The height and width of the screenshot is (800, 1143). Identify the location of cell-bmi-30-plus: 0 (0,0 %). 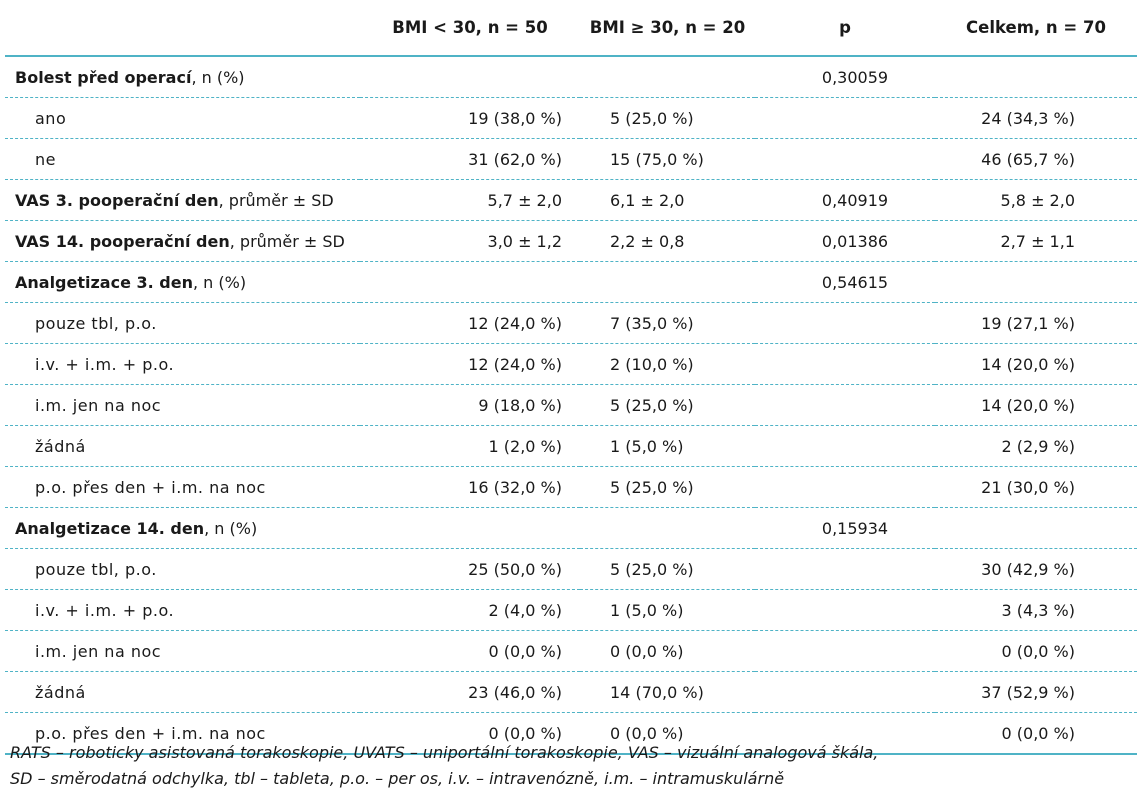
(667, 651).